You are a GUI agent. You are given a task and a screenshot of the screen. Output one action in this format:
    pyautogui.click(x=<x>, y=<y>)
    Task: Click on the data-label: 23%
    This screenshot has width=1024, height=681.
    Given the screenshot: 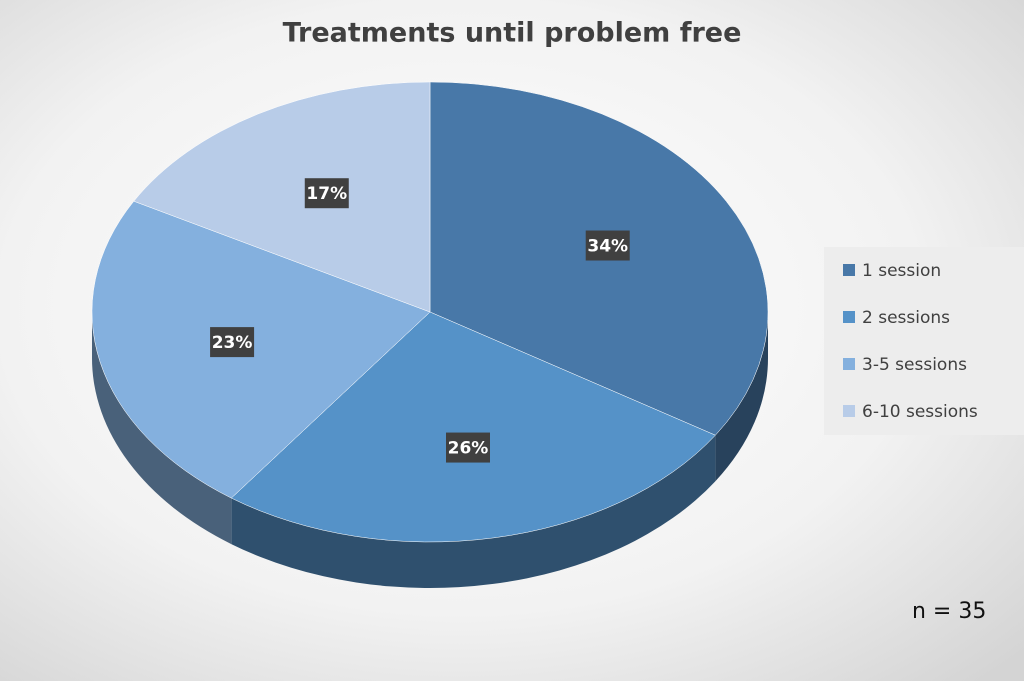 What is the action you would take?
    pyautogui.click(x=232, y=343)
    